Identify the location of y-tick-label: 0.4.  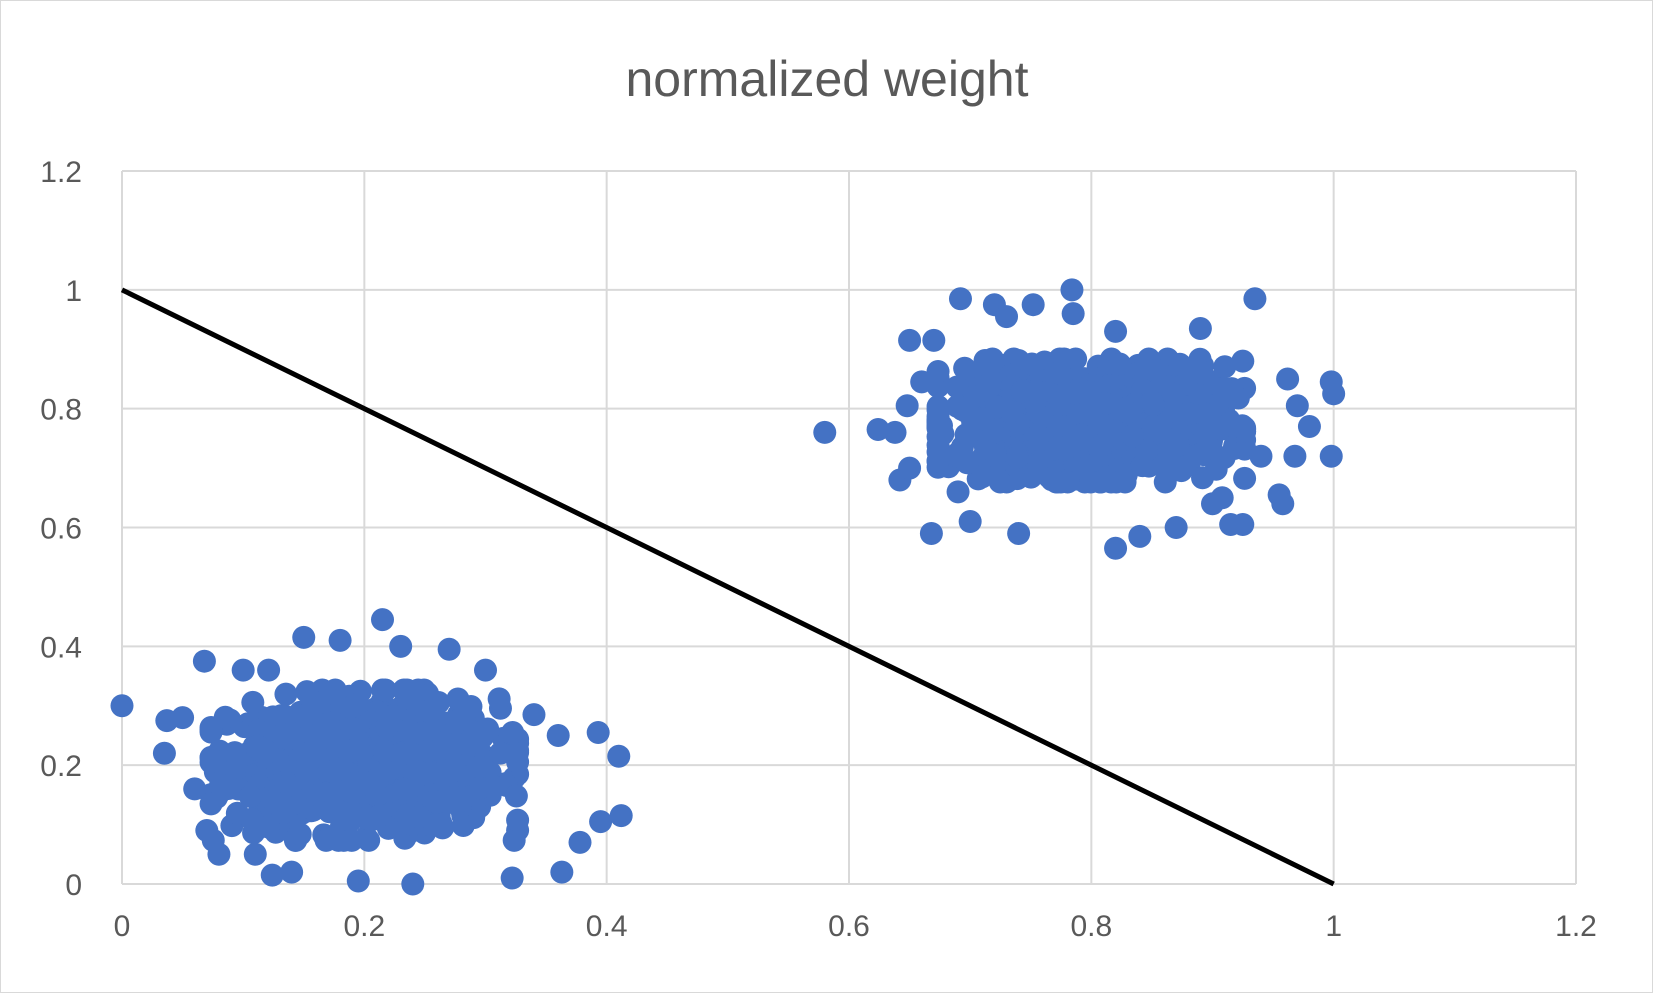
(61, 647).